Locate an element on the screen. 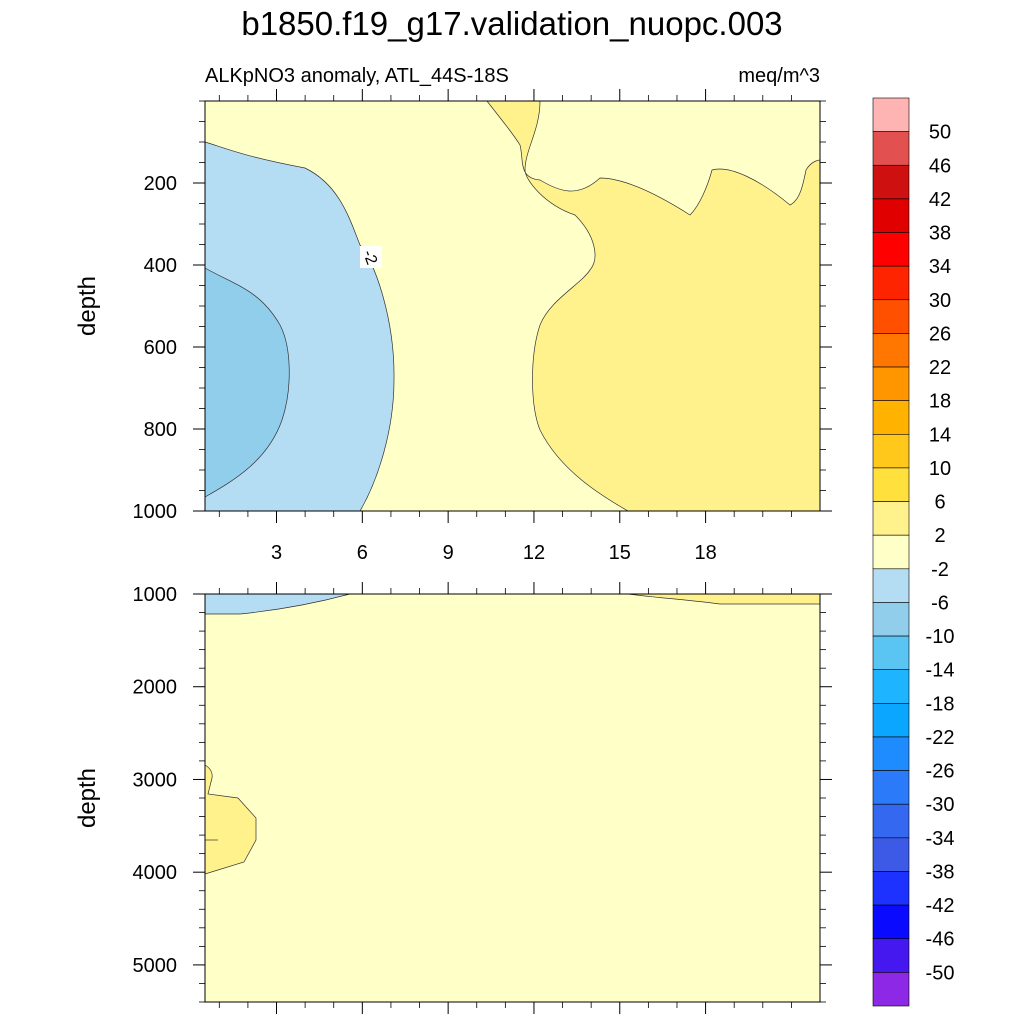  colorbar-label: -38 is located at coordinates (940, 872).